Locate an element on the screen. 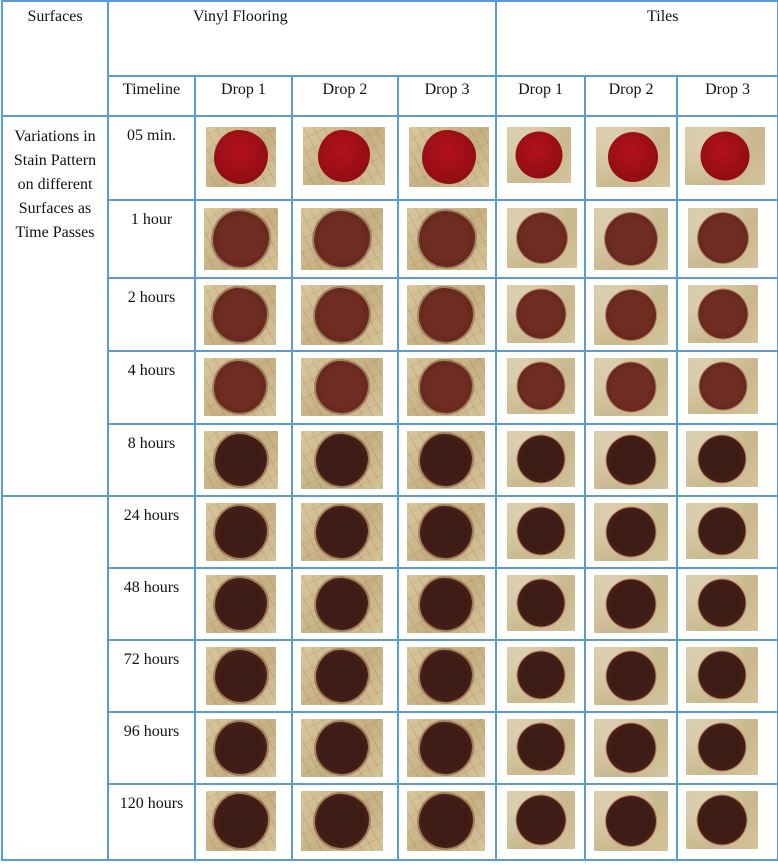 The width and height of the screenshot is (778, 868). tiles-drop-1-cell is located at coordinates (541, 158).